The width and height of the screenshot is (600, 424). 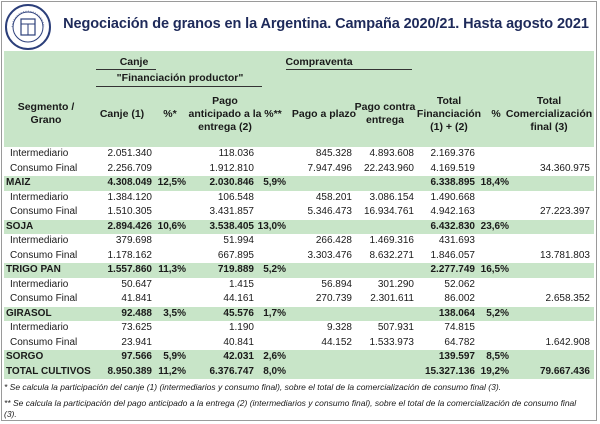 What do you see at coordinates (179, 86) in the screenshot?
I see `financiacion-group-line` at bounding box center [179, 86].